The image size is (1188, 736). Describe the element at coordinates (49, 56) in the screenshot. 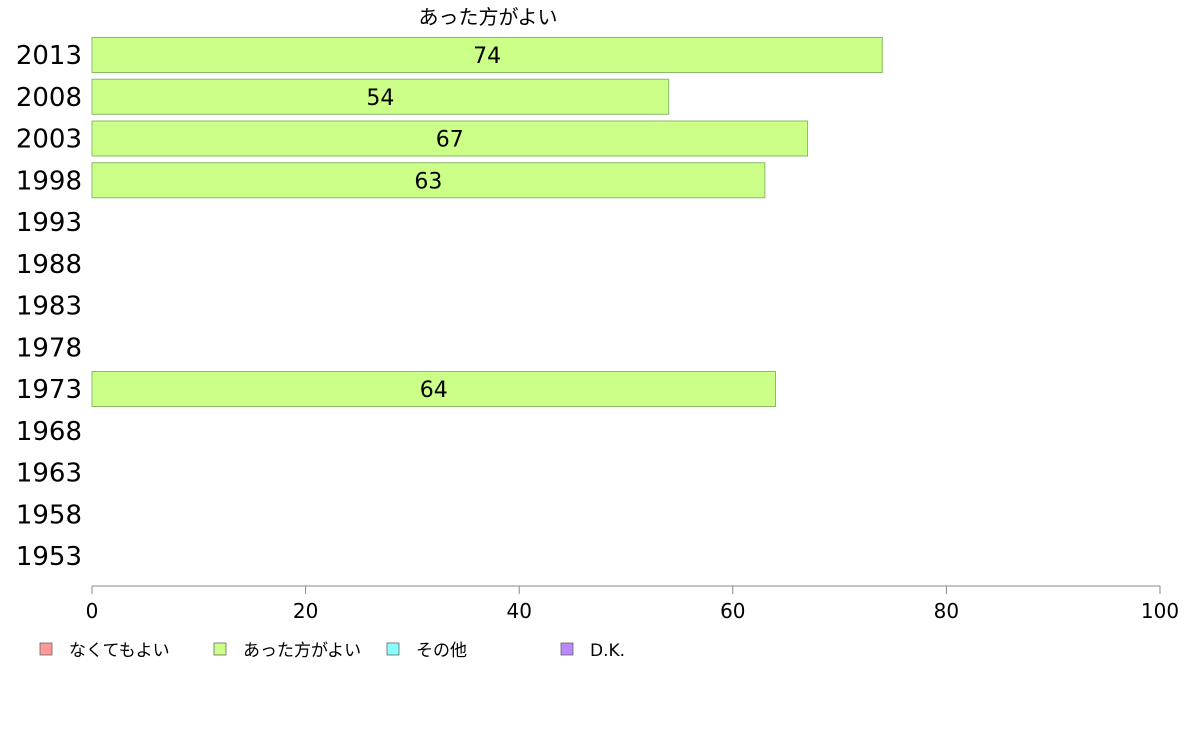

I see `category-label: 2013` at that location.